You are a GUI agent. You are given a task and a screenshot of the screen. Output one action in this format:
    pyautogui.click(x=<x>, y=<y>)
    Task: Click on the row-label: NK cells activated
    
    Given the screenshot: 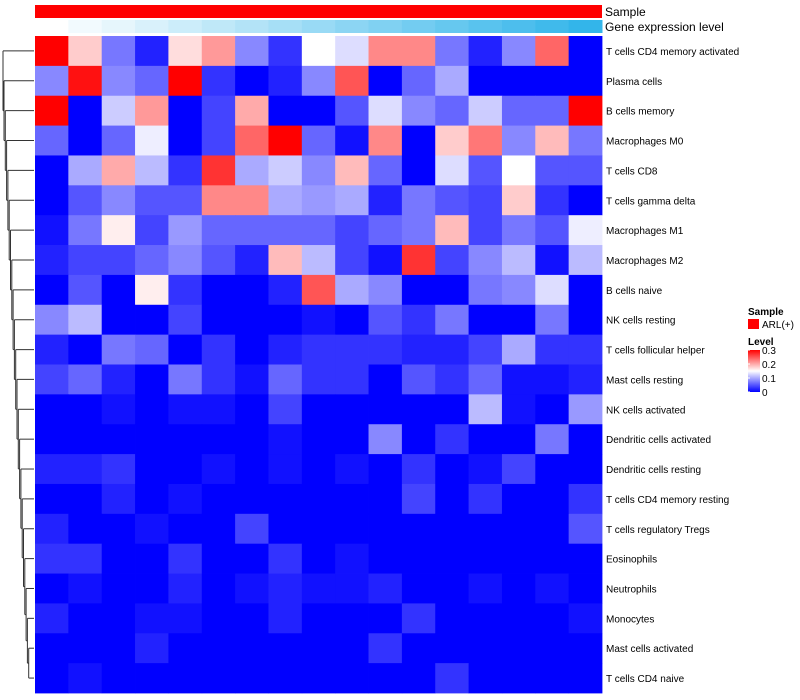 What is the action you would take?
    pyautogui.click(x=645, y=410)
    